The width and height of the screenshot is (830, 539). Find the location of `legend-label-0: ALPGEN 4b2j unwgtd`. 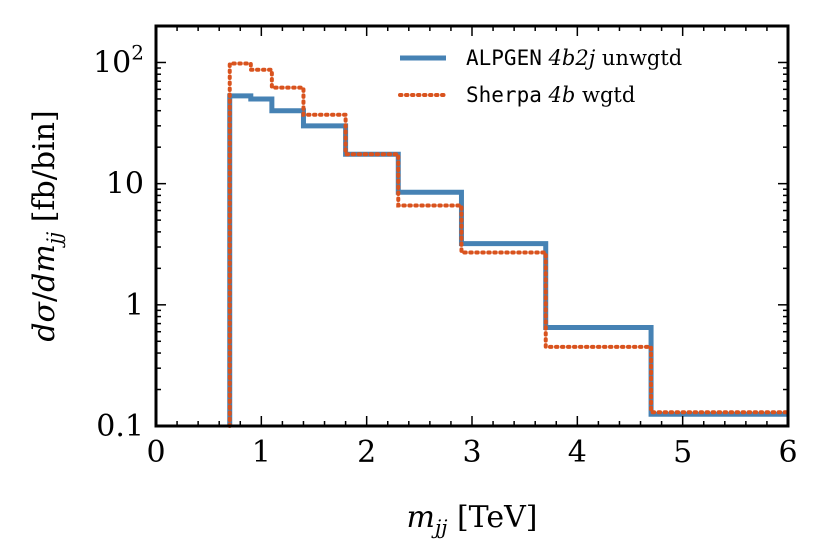

legend-label-0: ALPGEN 4b2j unwgtd is located at coordinates (574, 58).